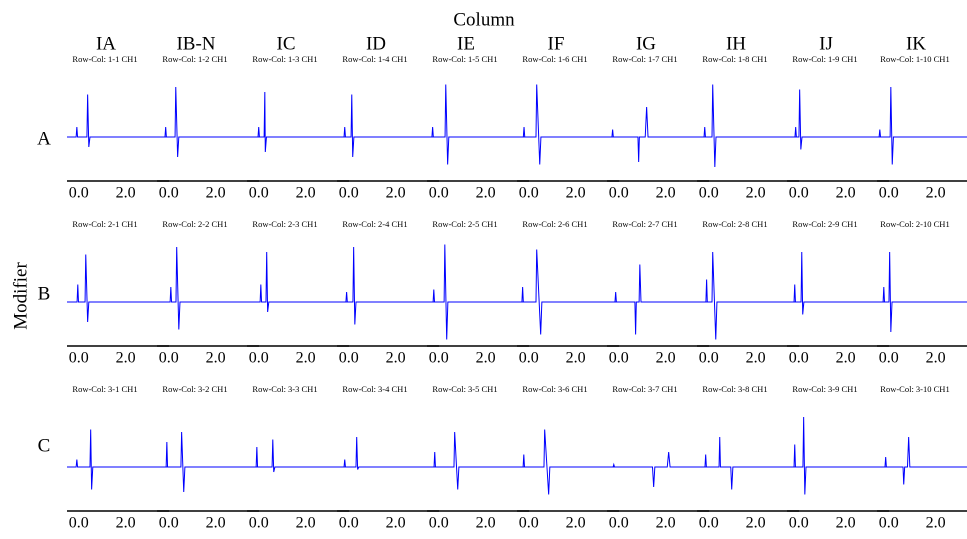 This screenshot has width=967, height=539. Describe the element at coordinates (644, 224) in the screenshot. I see `panel-title: Row-Col: 2-7 CH1` at that location.